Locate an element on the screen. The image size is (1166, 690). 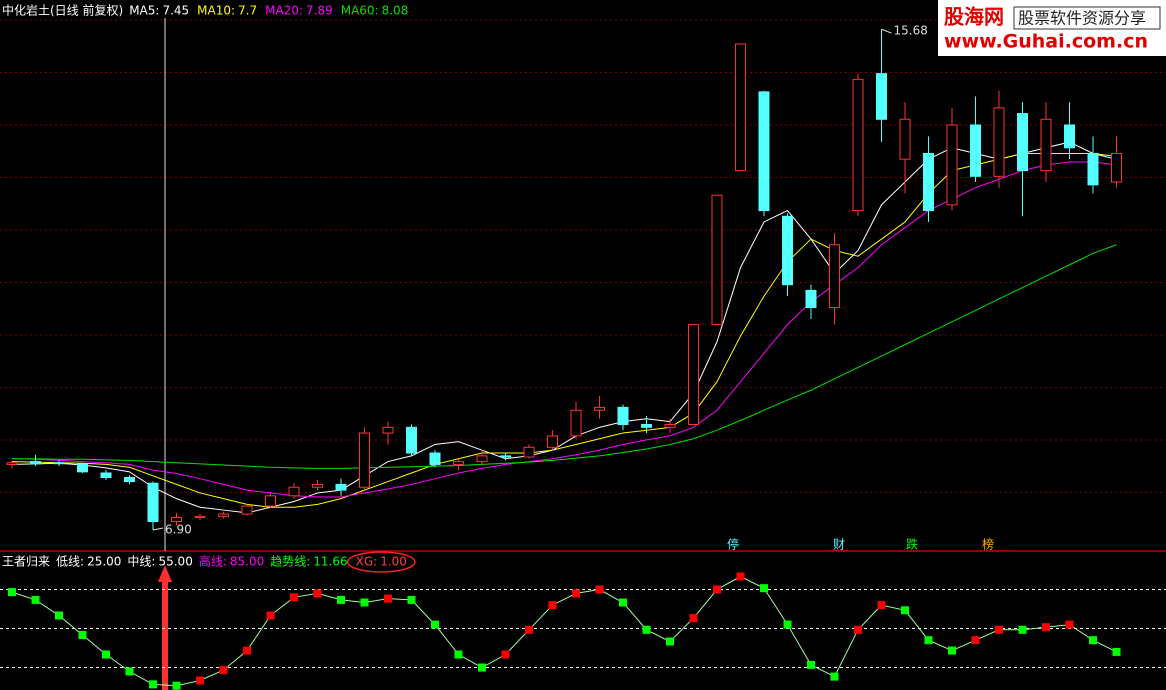
event-label: 跌 is located at coordinates (912, 544).